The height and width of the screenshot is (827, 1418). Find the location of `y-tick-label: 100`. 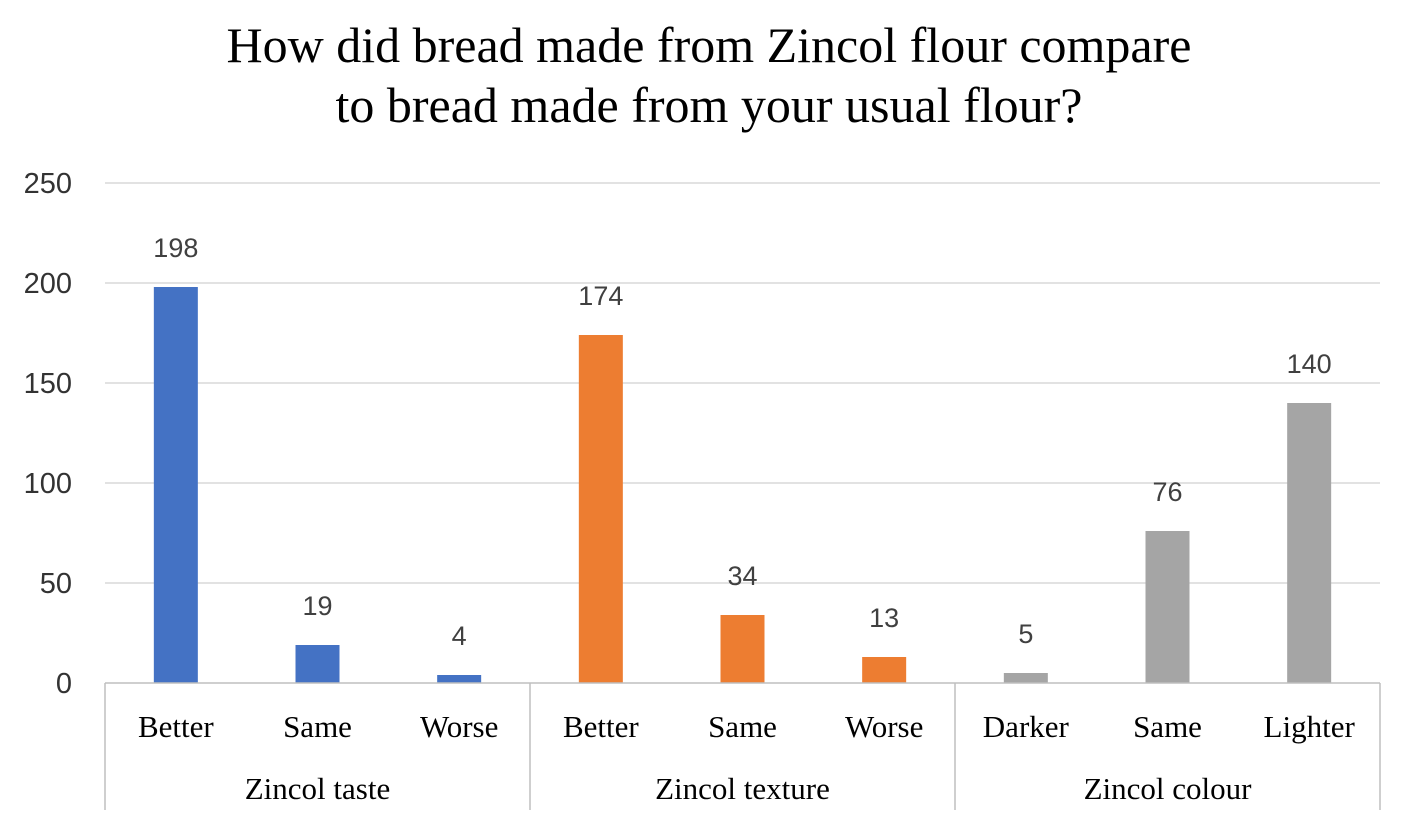

y-tick-label: 100 is located at coordinates (48, 484).